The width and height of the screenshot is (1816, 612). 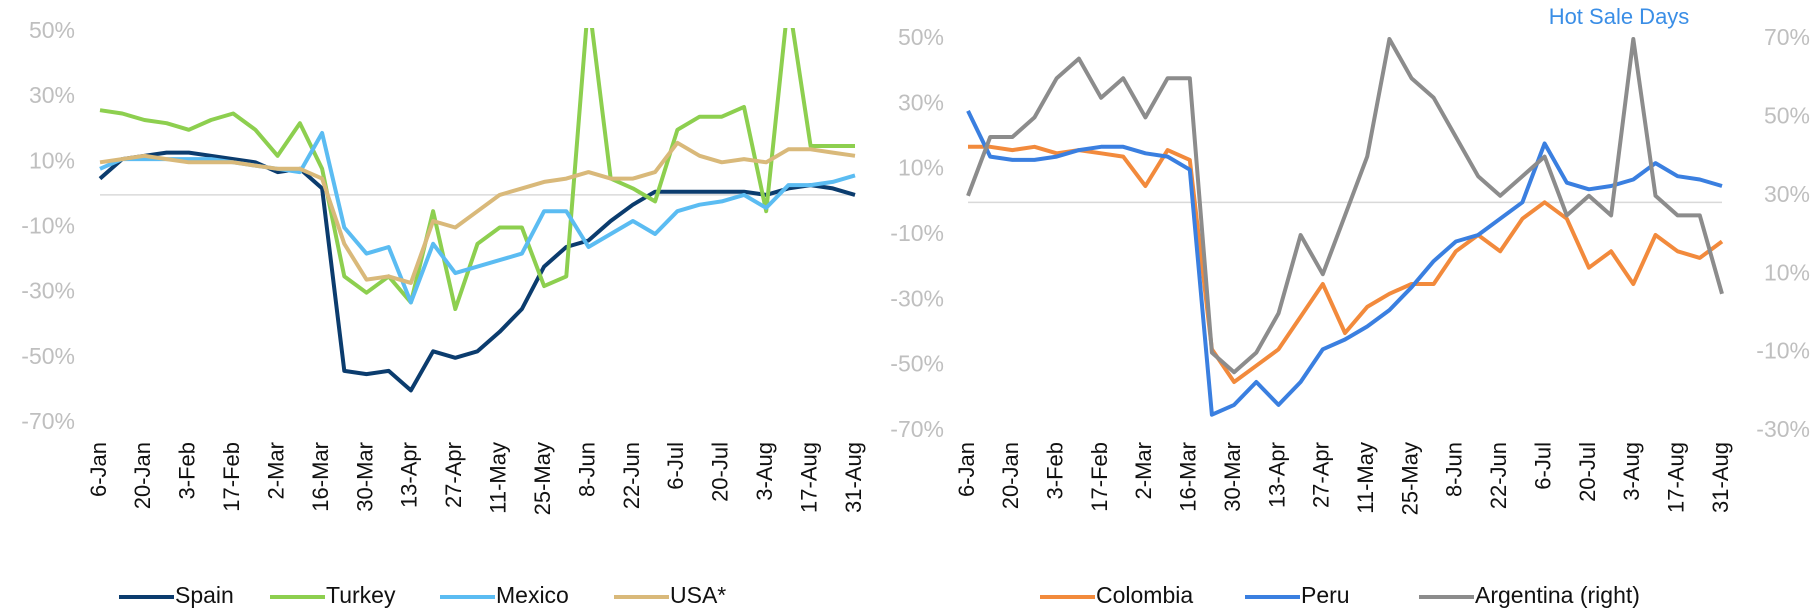 I want to click on y2-tick-label: -30%, so click(x=1783, y=429).